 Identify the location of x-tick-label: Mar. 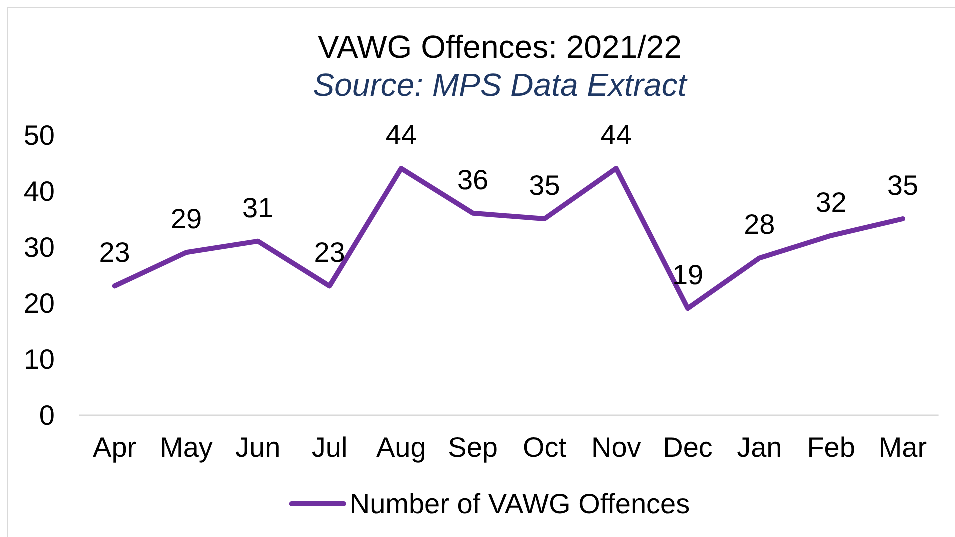
(903, 447).